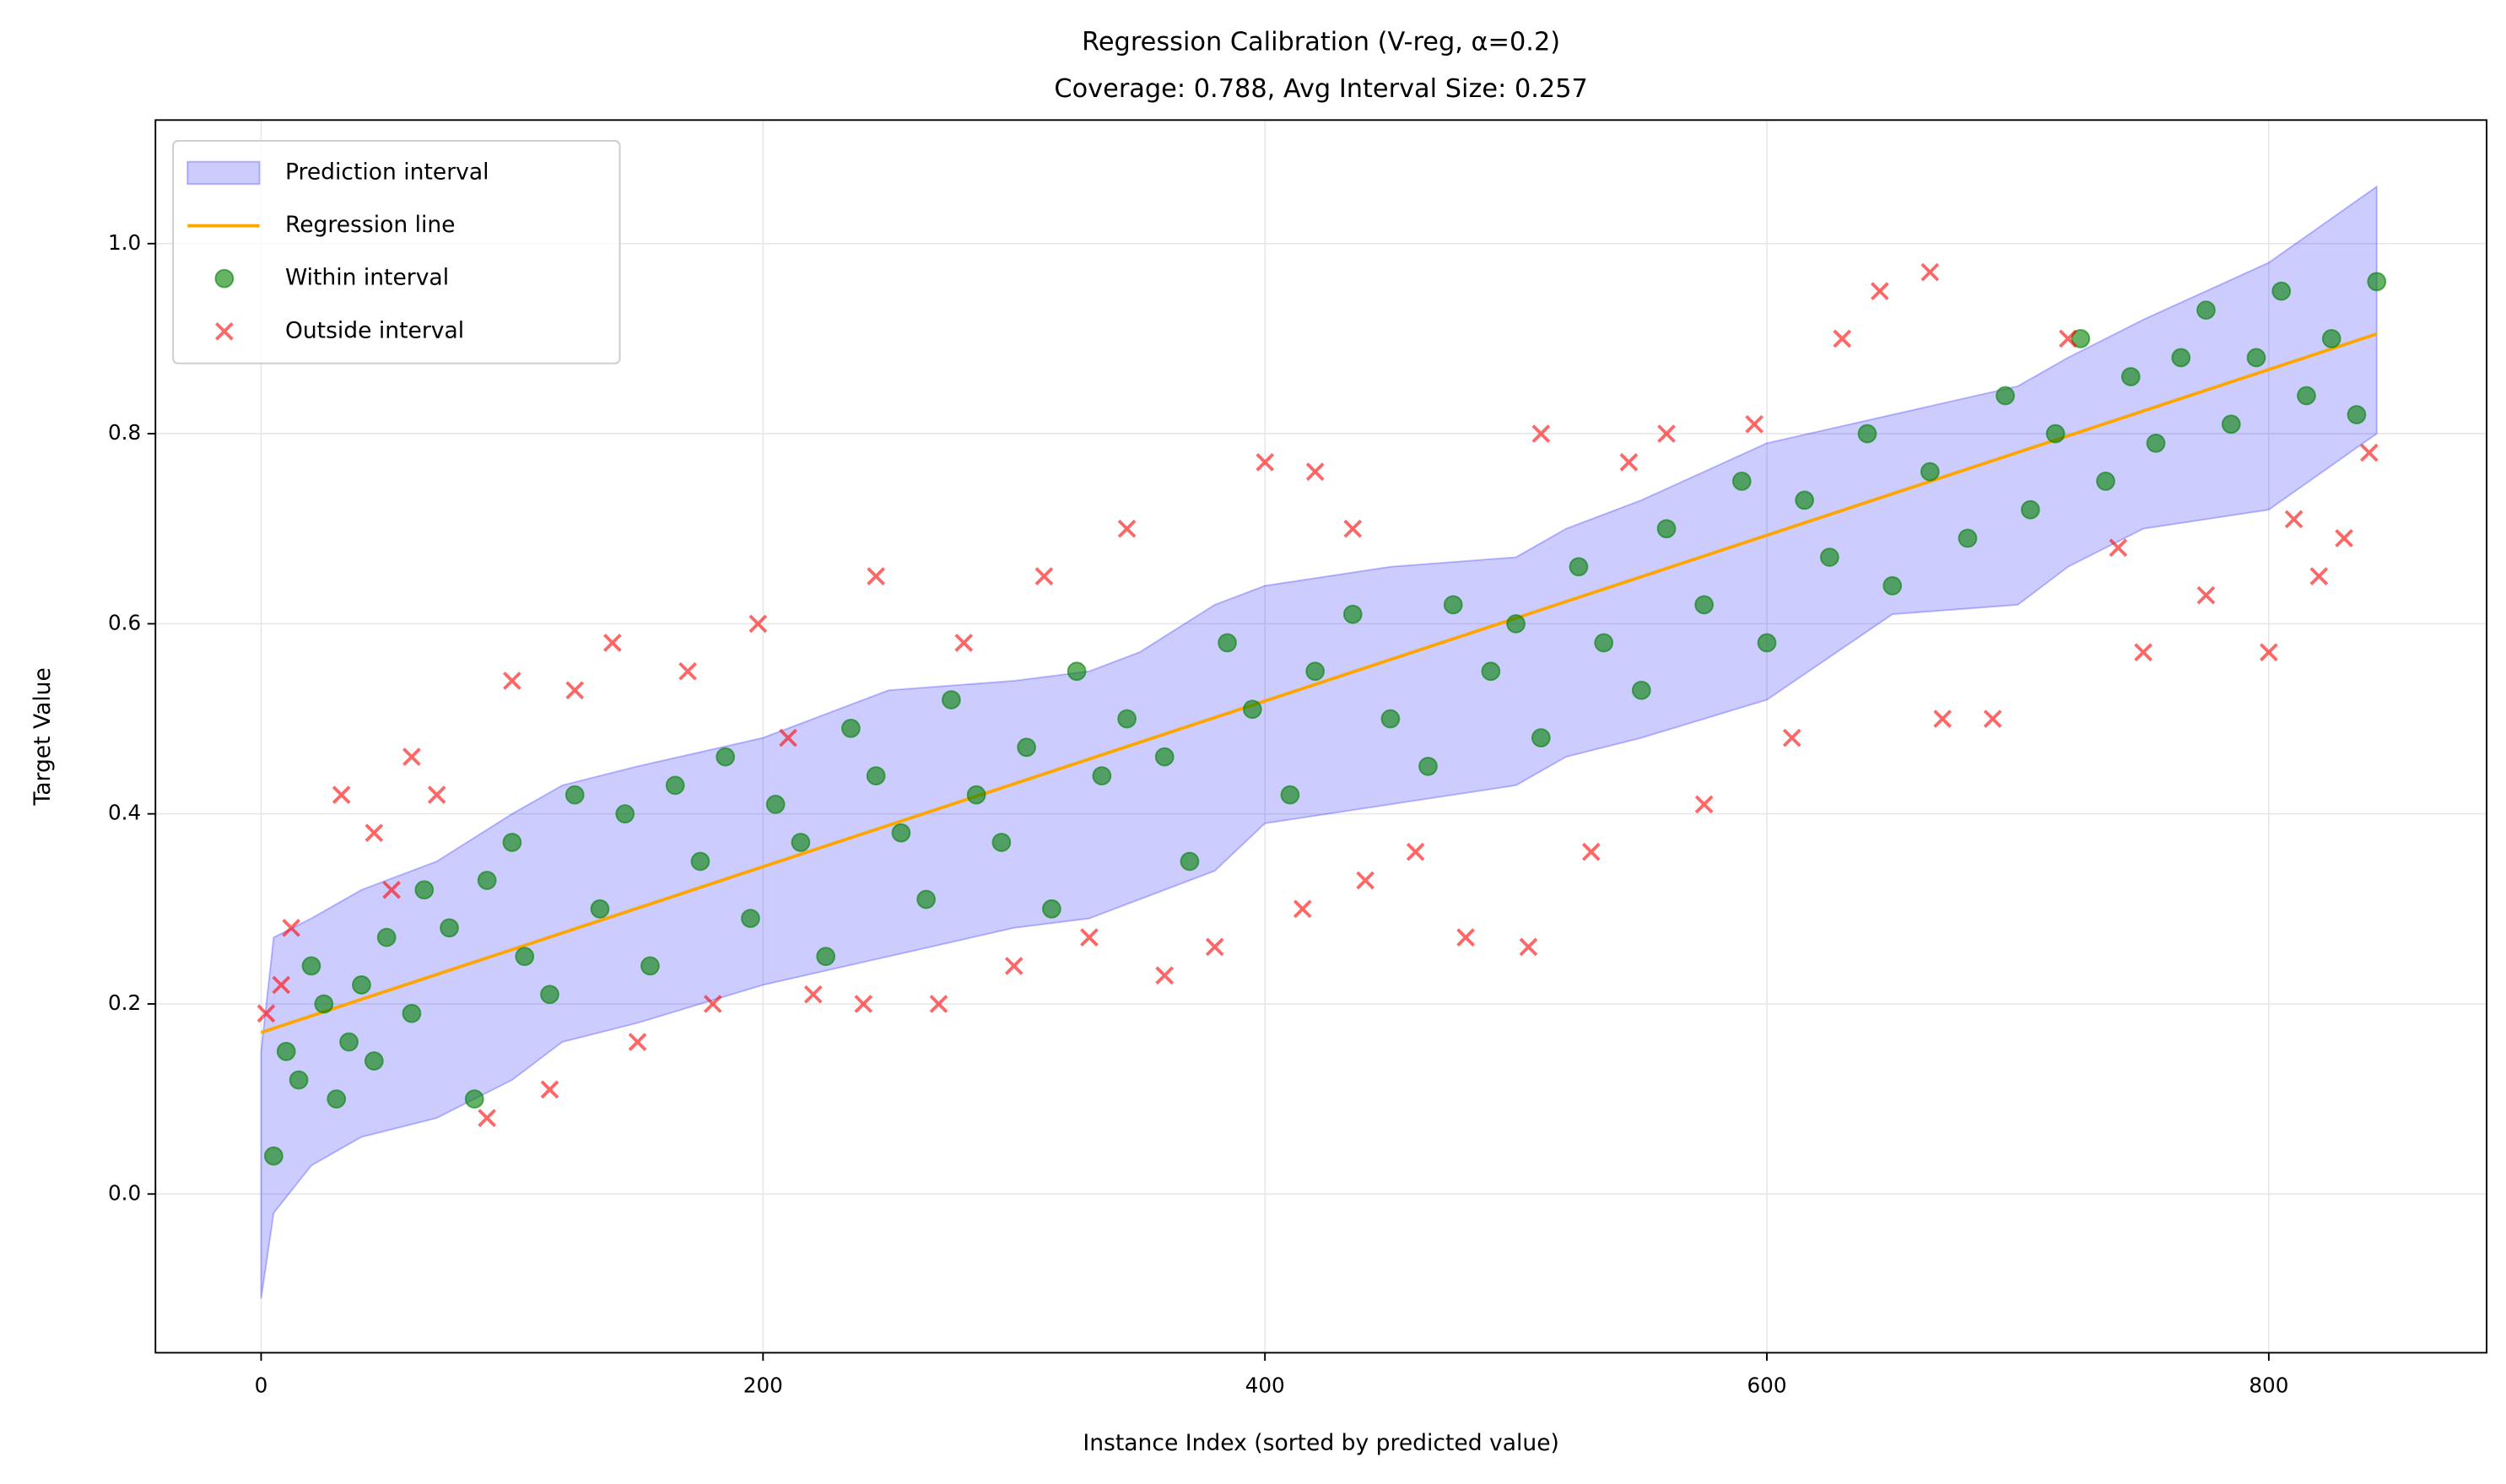 The width and height of the screenshot is (2506, 1484). What do you see at coordinates (763, 1385) in the screenshot?
I see `x-tick-label: 200` at bounding box center [763, 1385].